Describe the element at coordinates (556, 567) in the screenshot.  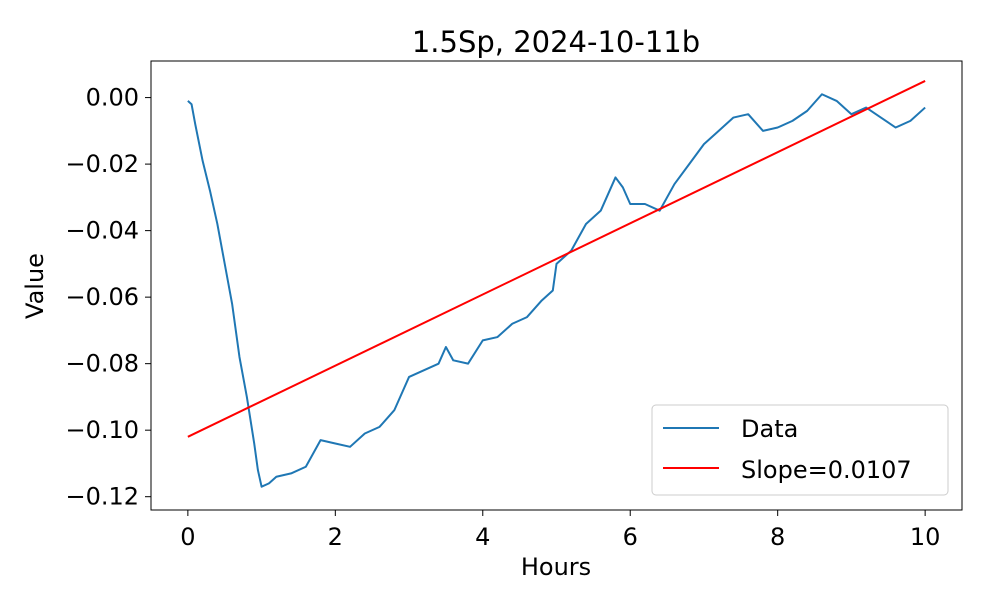
I see `x-axis-label: Hours` at that location.